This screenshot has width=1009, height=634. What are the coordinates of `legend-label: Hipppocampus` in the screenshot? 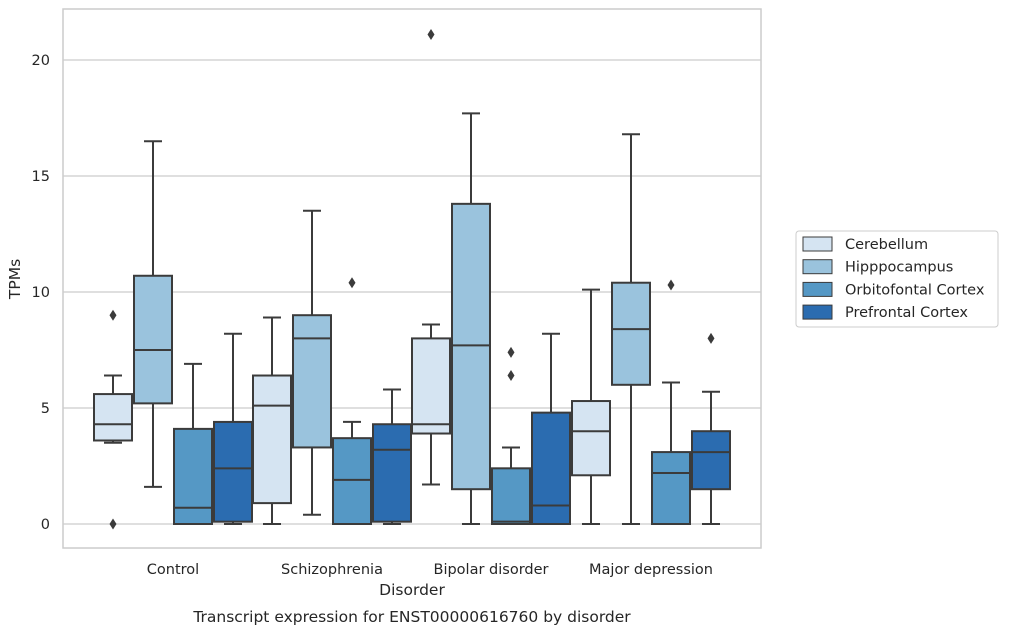 It's located at (899, 268).